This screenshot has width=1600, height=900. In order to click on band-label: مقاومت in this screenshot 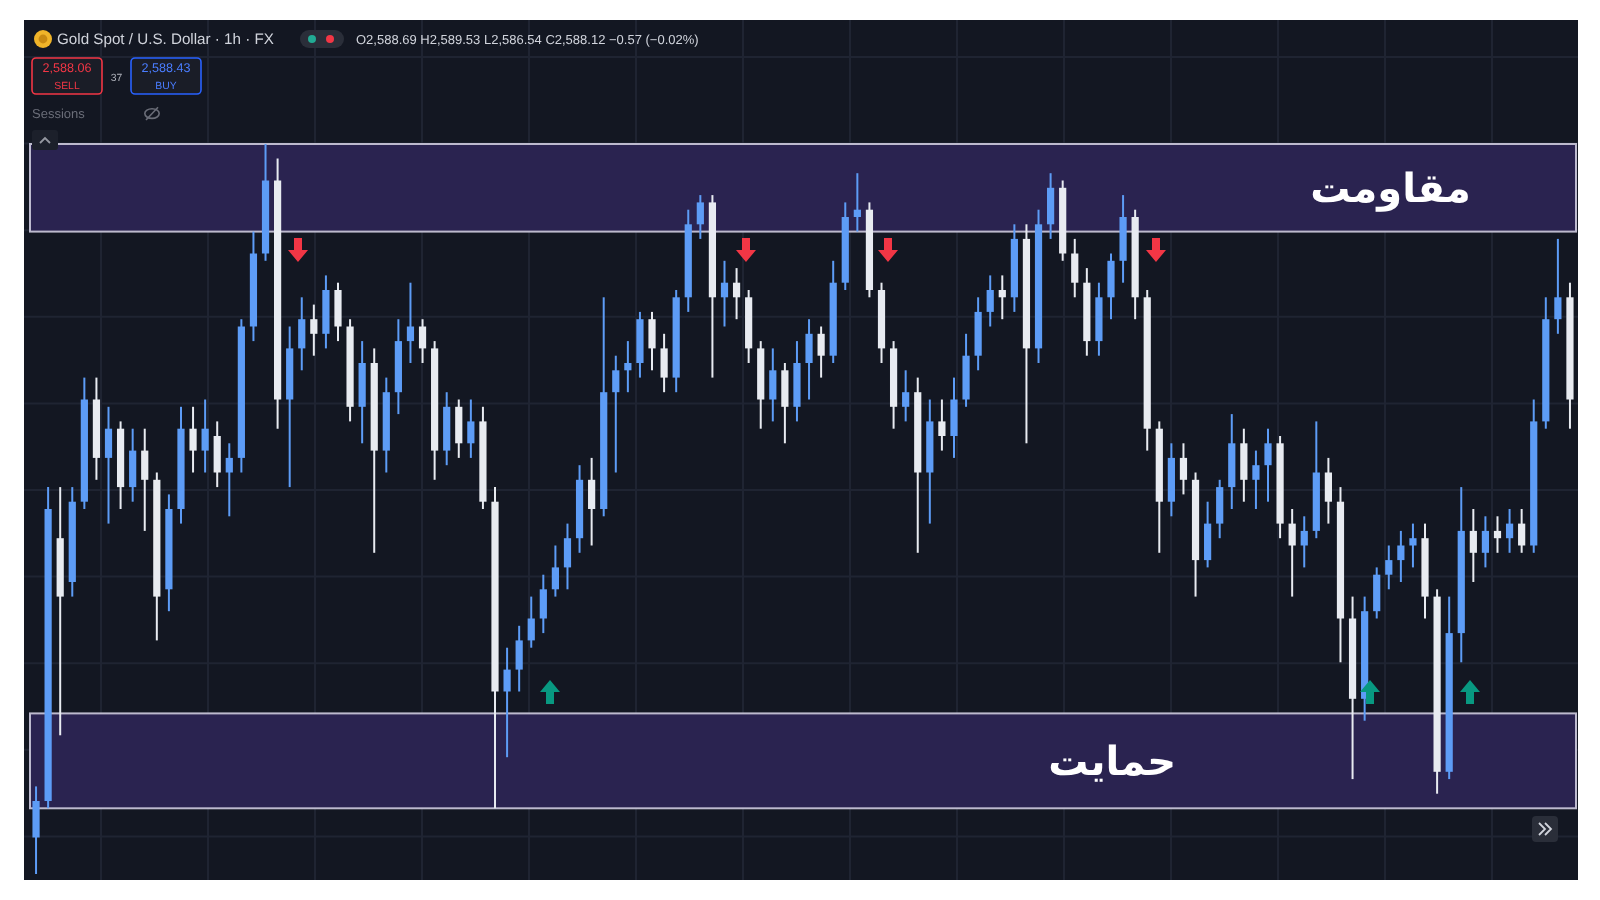, I will do `click(1390, 187)`.